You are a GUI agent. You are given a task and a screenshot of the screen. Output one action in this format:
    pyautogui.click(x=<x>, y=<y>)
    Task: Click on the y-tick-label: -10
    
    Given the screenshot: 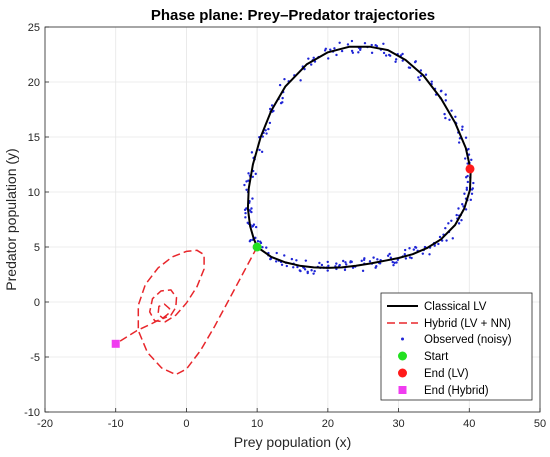 What is the action you would take?
    pyautogui.click(x=32, y=413)
    